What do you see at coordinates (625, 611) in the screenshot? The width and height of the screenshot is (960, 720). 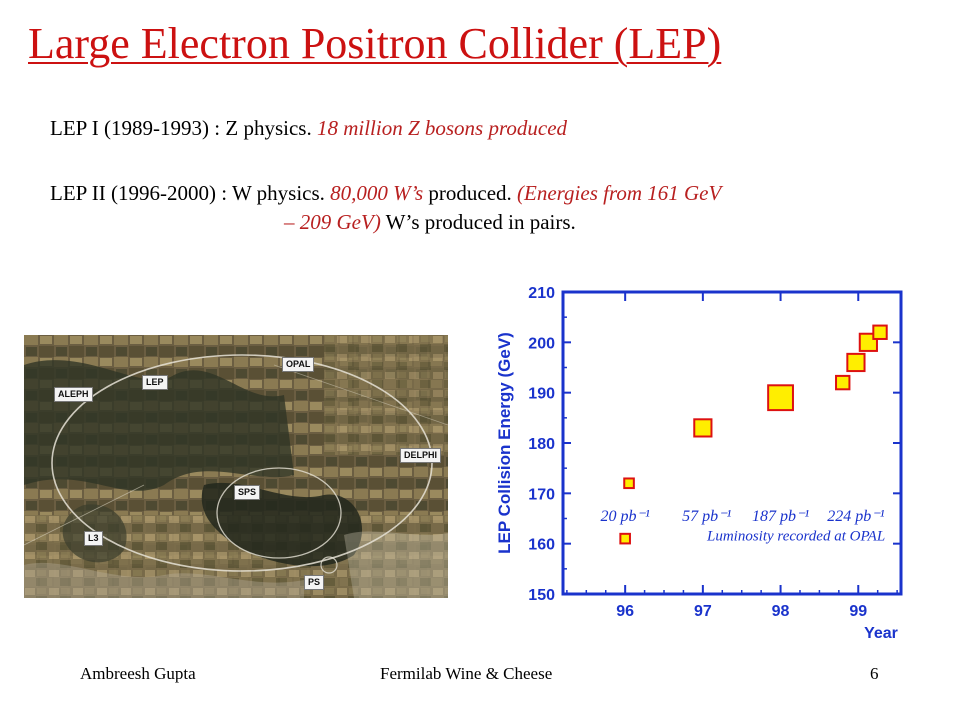 I see `x-tick-label: 96` at bounding box center [625, 611].